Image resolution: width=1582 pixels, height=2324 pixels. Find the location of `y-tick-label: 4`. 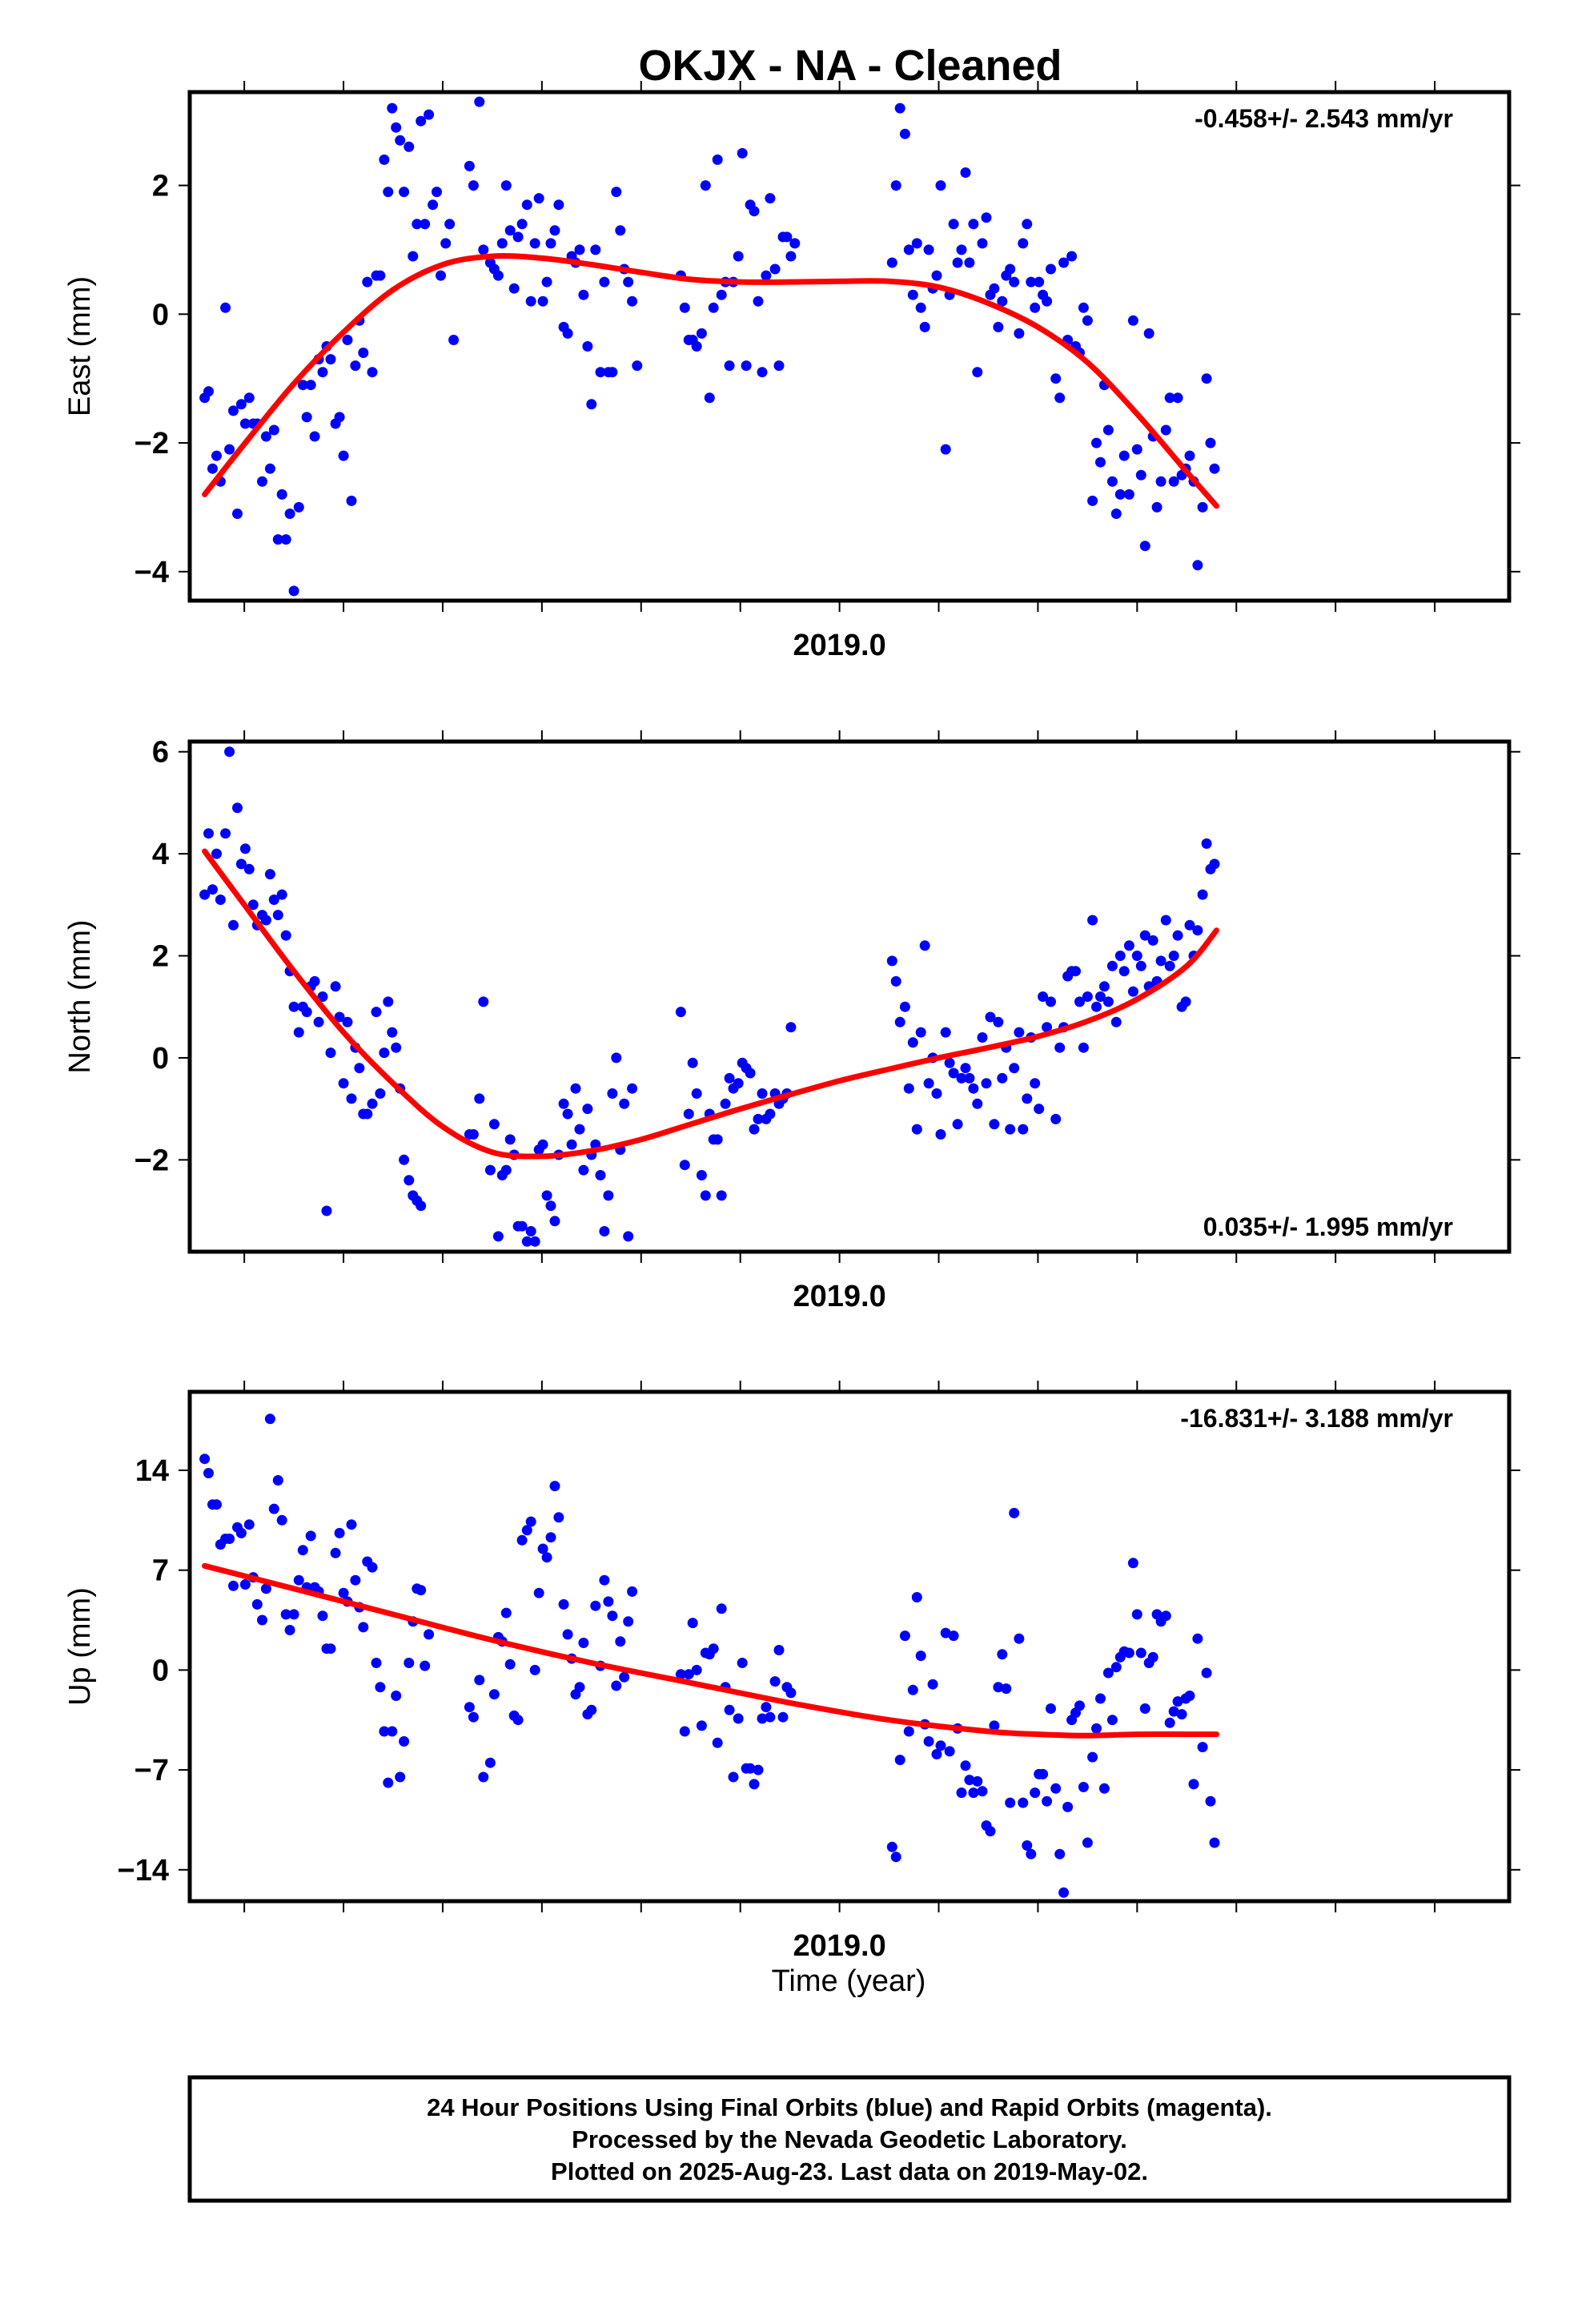

y-tick-label: 4 is located at coordinates (161, 854).